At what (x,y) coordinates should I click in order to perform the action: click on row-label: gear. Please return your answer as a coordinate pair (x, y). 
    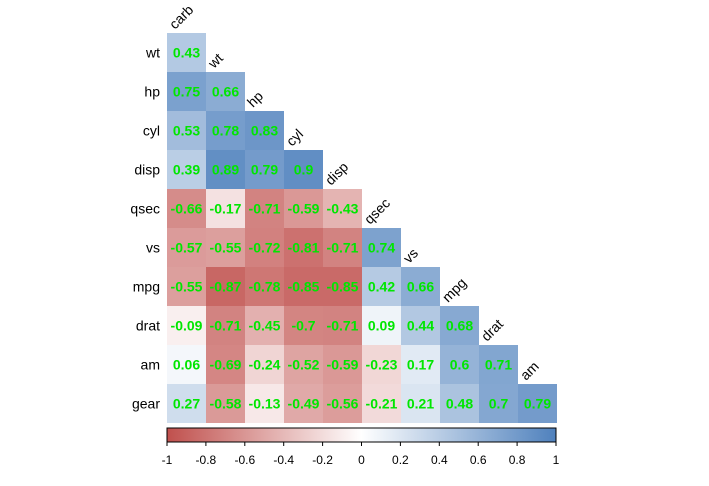
    Looking at the image, I should click on (146, 404).